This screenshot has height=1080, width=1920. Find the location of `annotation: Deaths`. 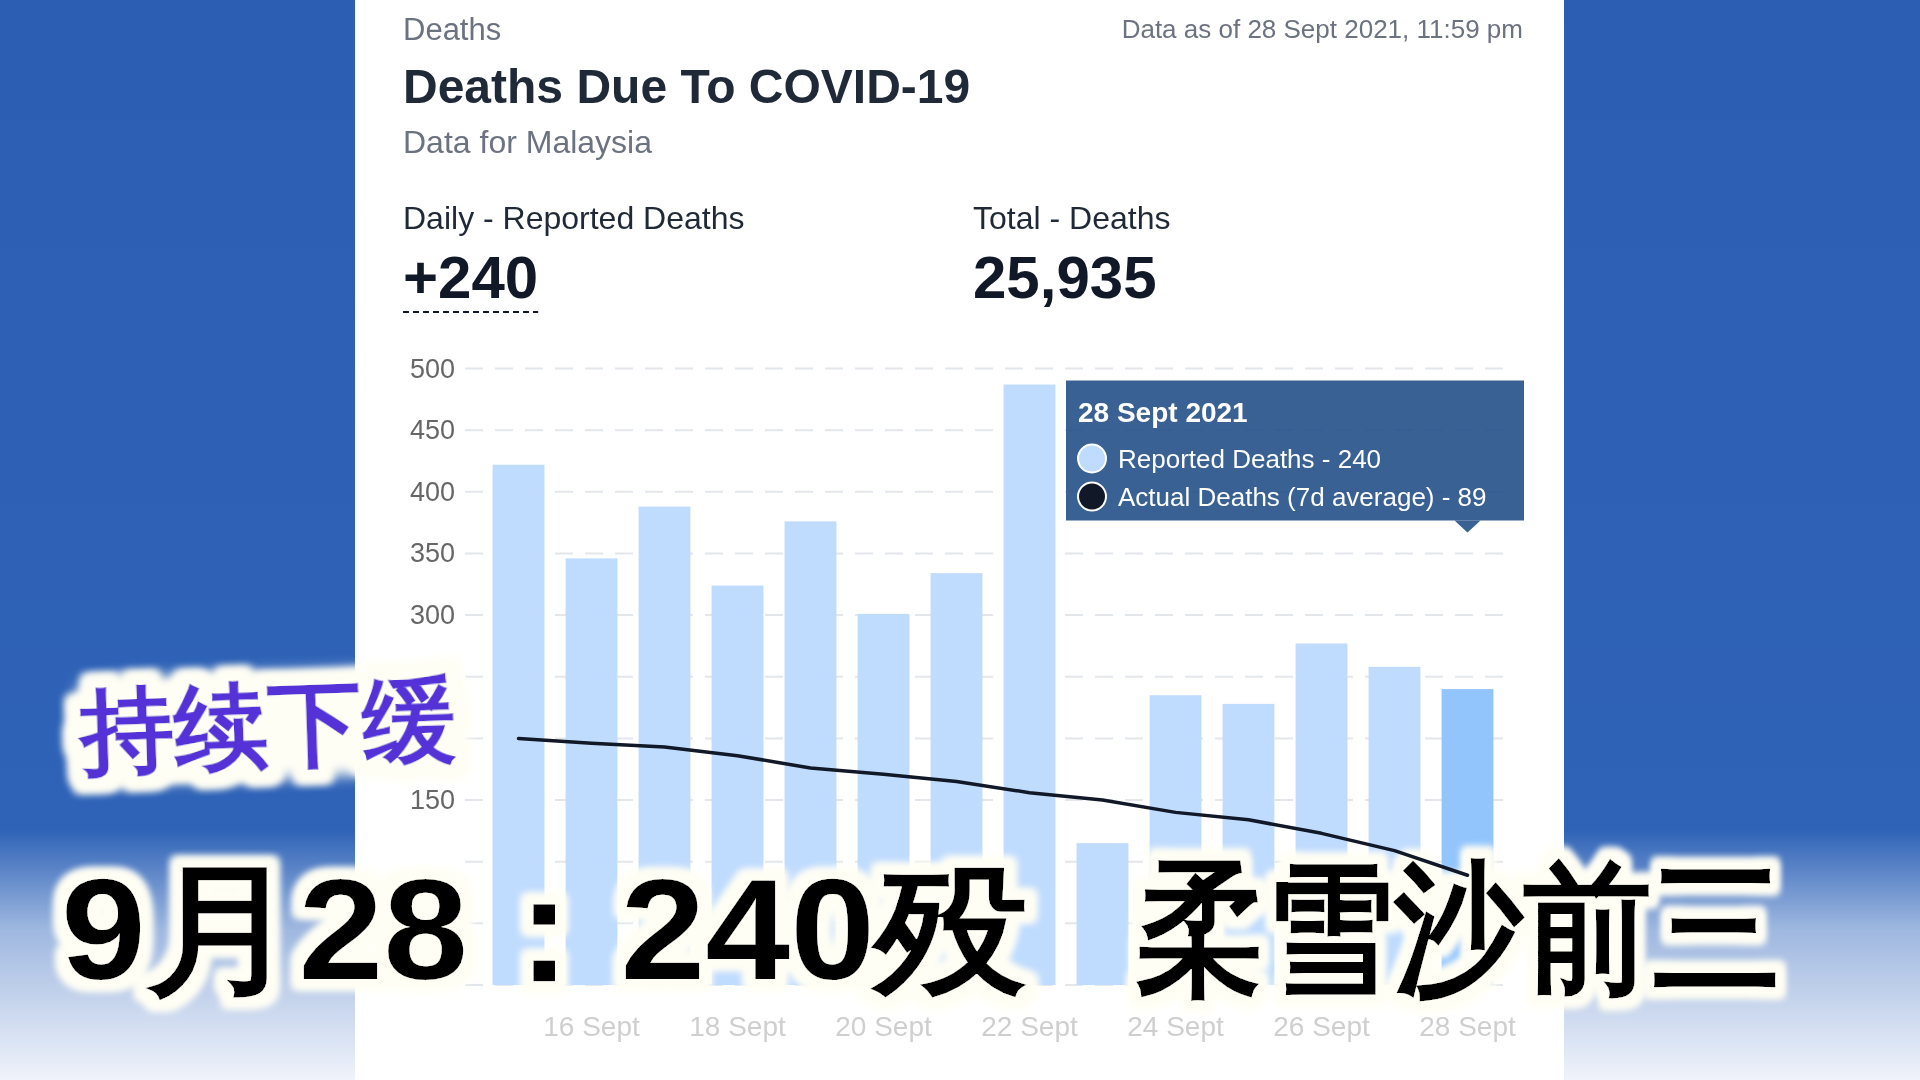

annotation: Deaths is located at coordinates (452, 29).